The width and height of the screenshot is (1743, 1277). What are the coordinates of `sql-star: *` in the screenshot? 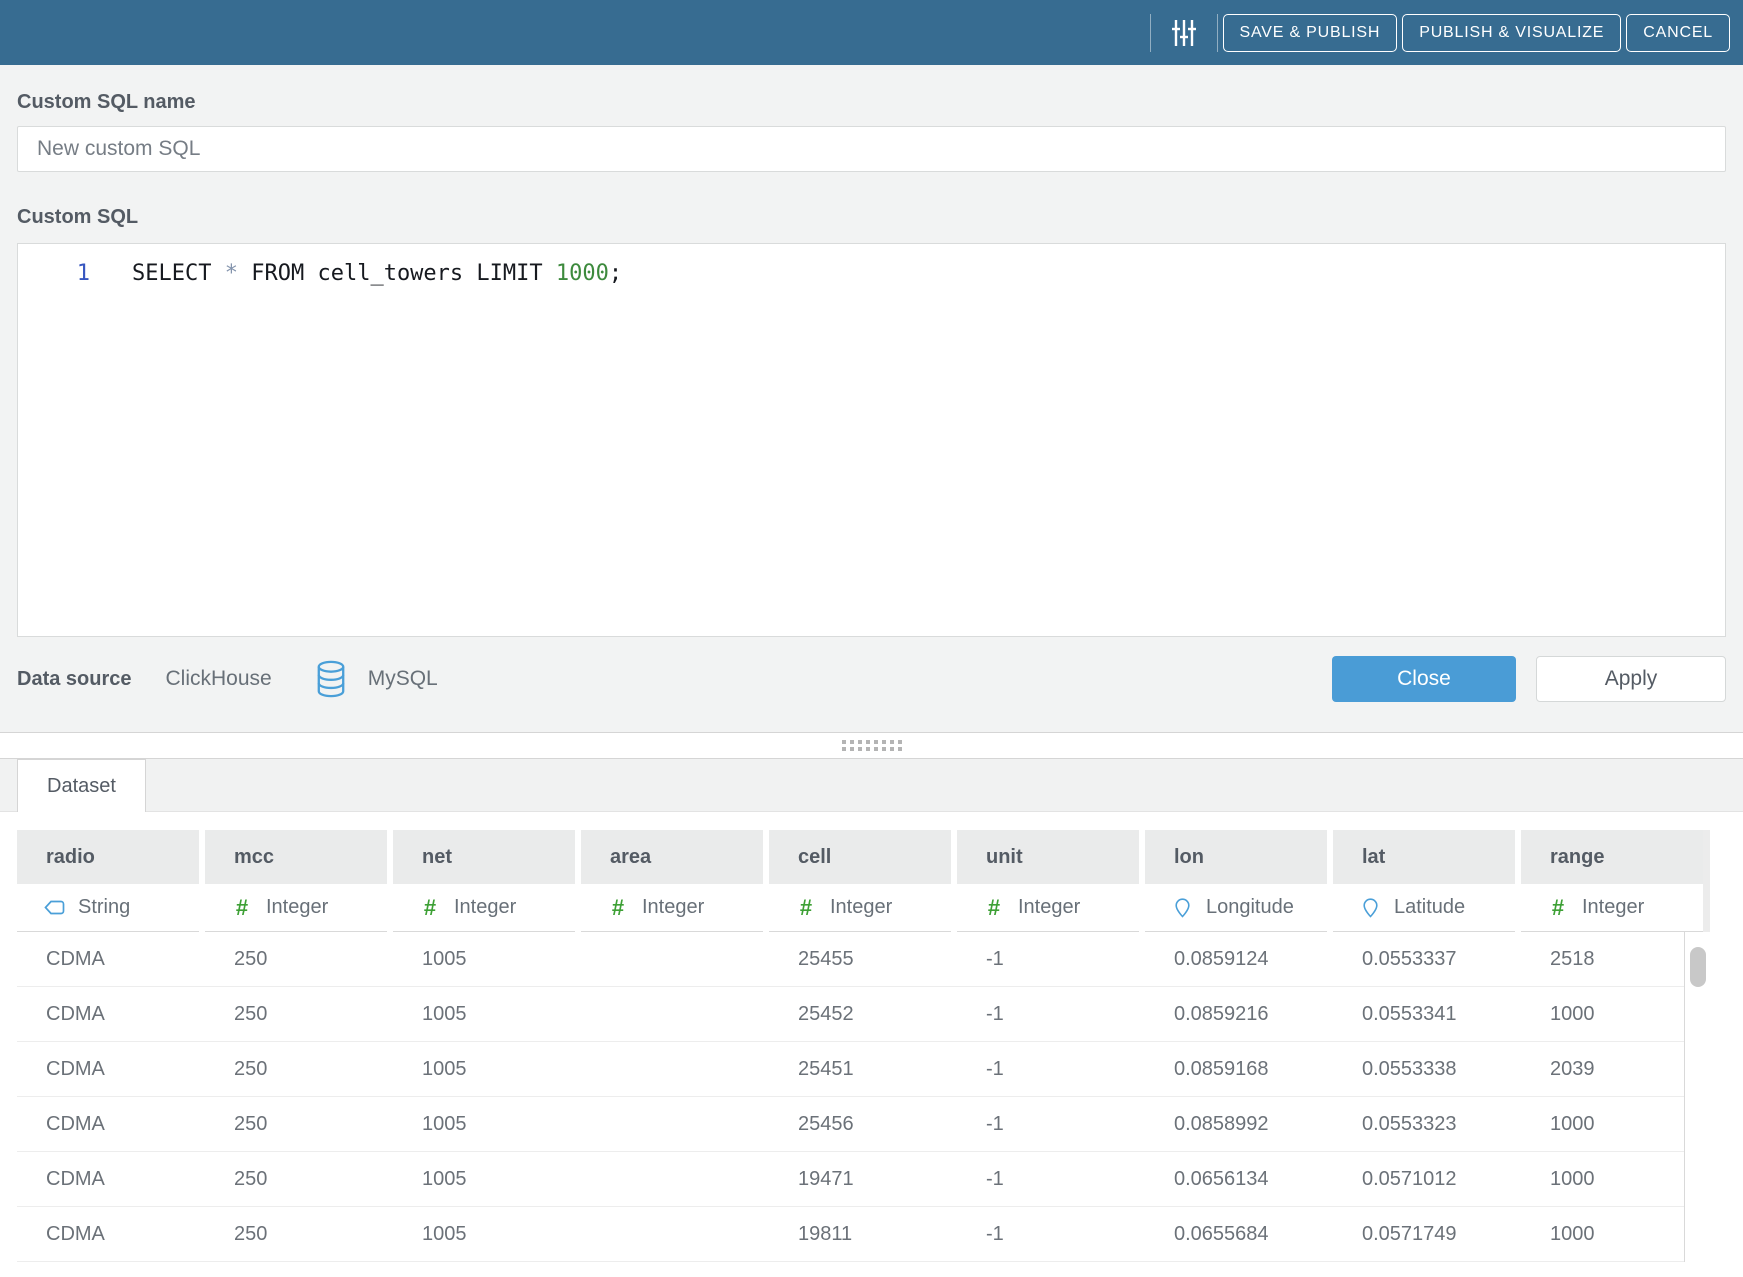 It's located at (231, 273).